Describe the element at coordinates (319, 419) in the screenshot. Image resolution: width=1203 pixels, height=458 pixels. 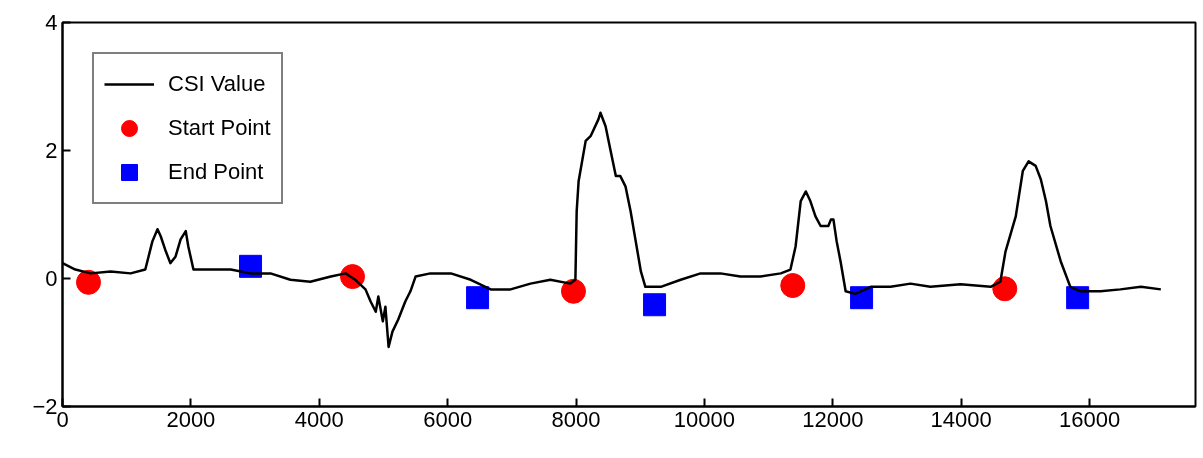
I see `x-tick-label: 4000` at that location.